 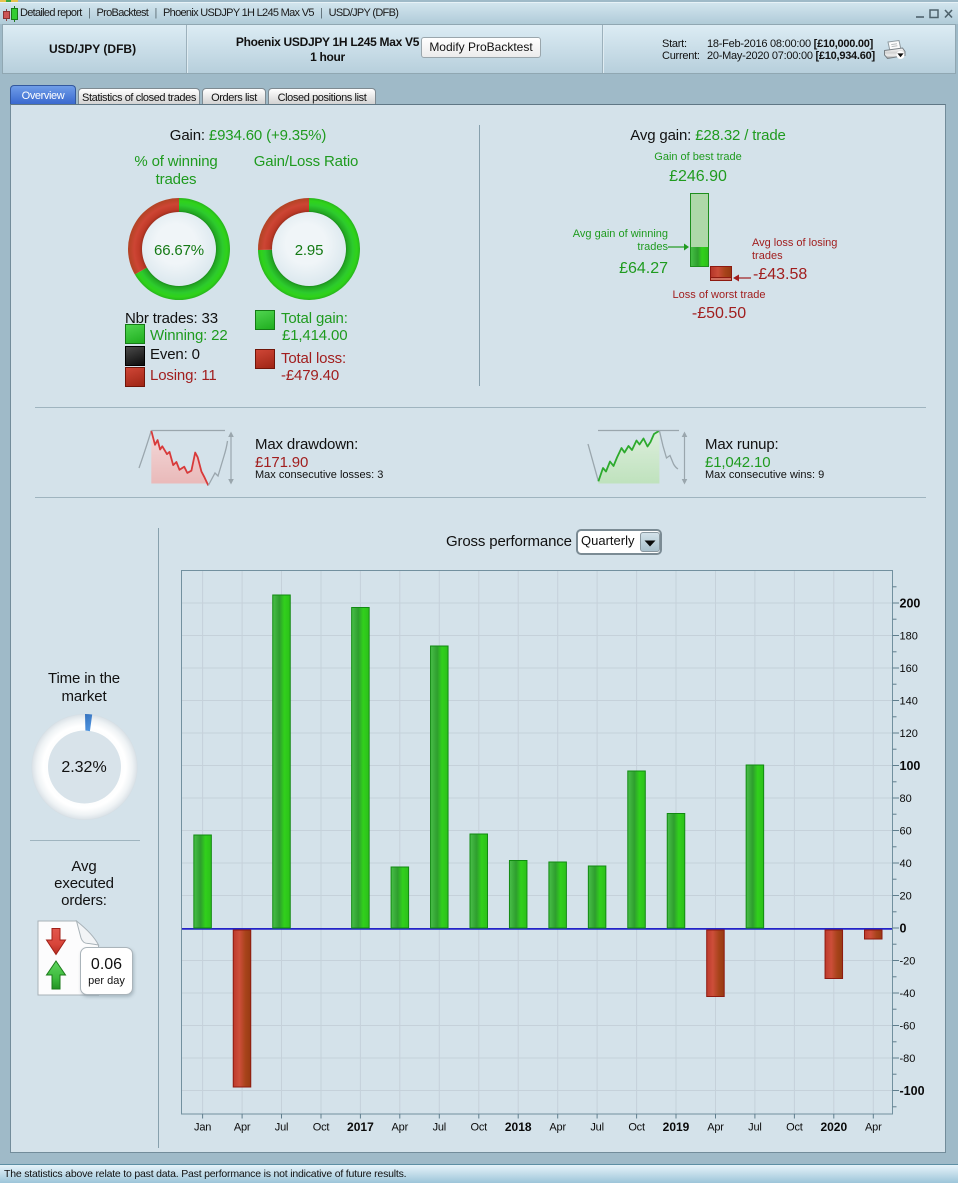 What do you see at coordinates (833, 1127) in the screenshot?
I see `svg-text: 2020` at bounding box center [833, 1127].